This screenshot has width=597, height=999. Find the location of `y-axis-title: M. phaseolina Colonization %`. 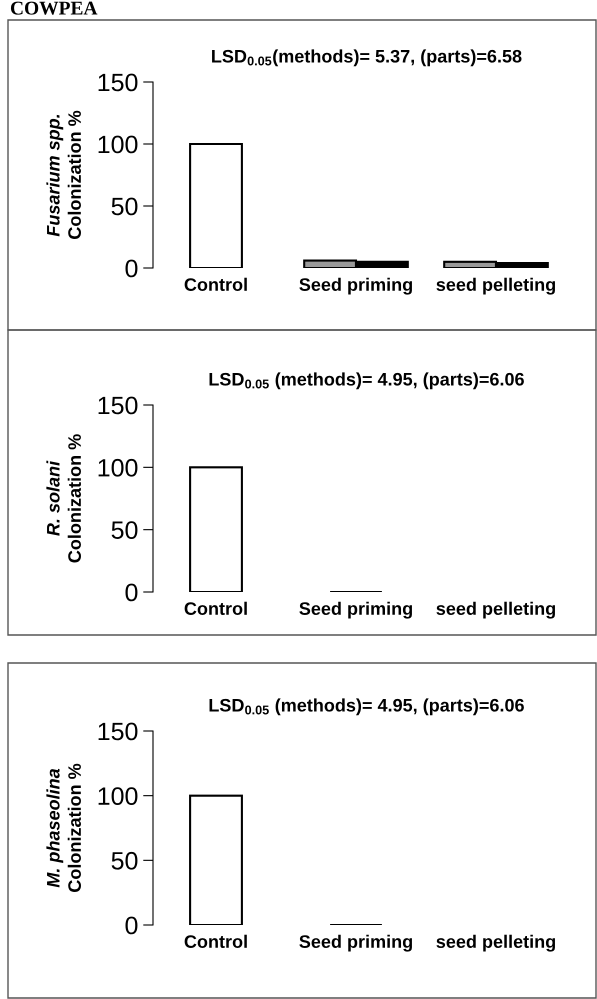

y-axis-title: M. phaseolina Colonization % is located at coordinates (63, 828).